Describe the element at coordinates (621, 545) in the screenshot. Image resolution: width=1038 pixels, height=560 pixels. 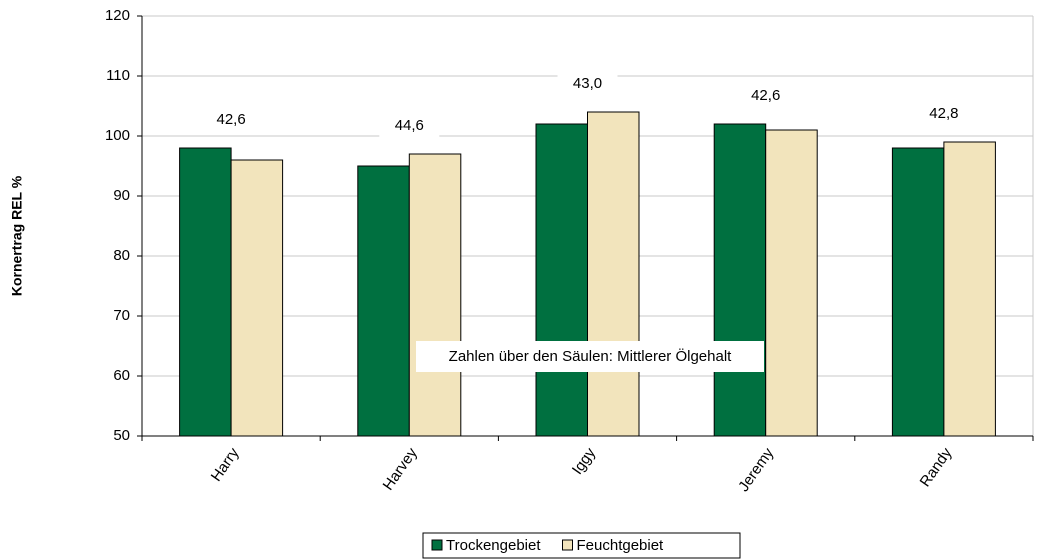
I see `legend-label: Feuchtgebiet` at that location.